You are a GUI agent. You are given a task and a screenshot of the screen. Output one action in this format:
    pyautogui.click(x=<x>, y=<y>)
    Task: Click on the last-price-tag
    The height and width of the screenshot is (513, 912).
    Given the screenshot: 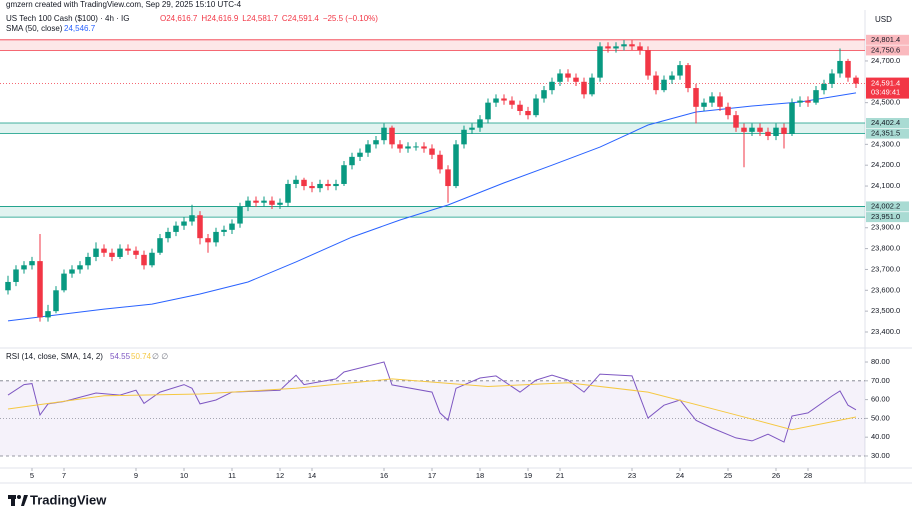 What is the action you would take?
    pyautogui.click(x=887, y=88)
    